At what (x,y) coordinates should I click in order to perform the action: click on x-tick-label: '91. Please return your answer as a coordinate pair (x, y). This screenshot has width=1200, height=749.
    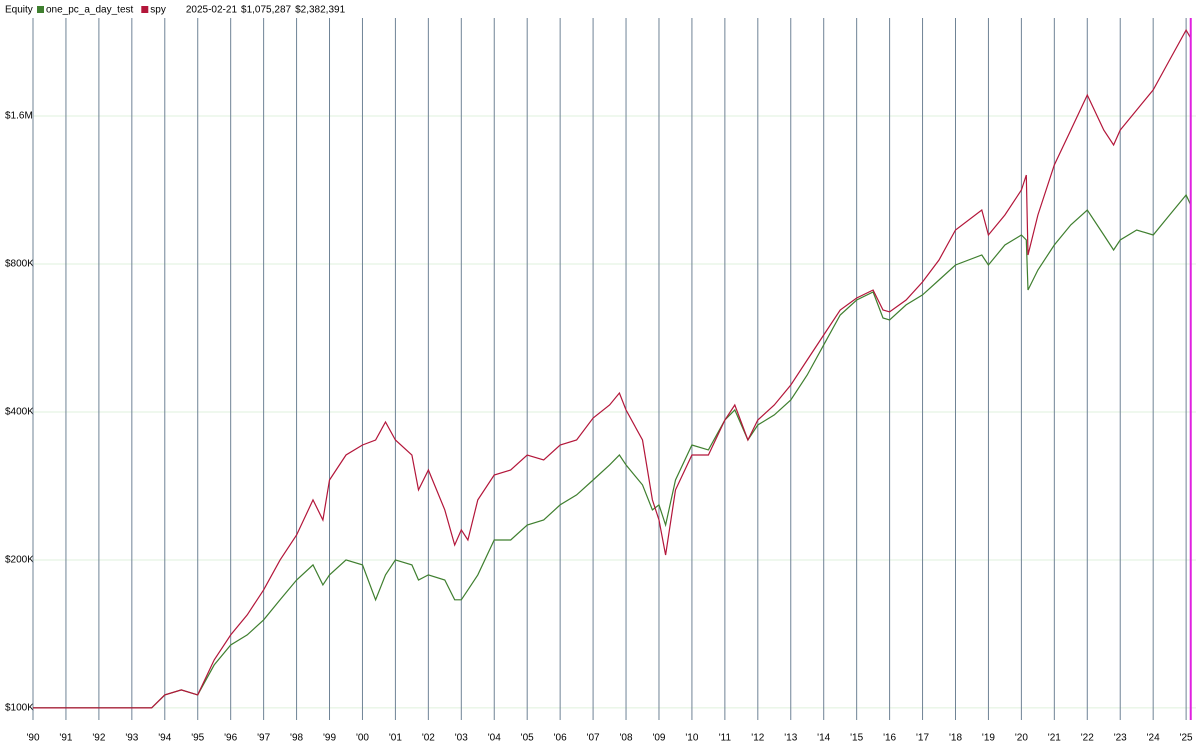
    Looking at the image, I should click on (65, 738).